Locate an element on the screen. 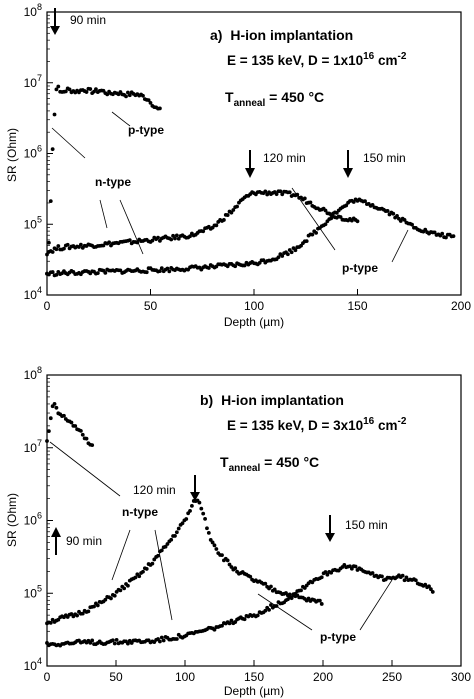  leader-ptype-b1-a is located at coordinates (313, 219).